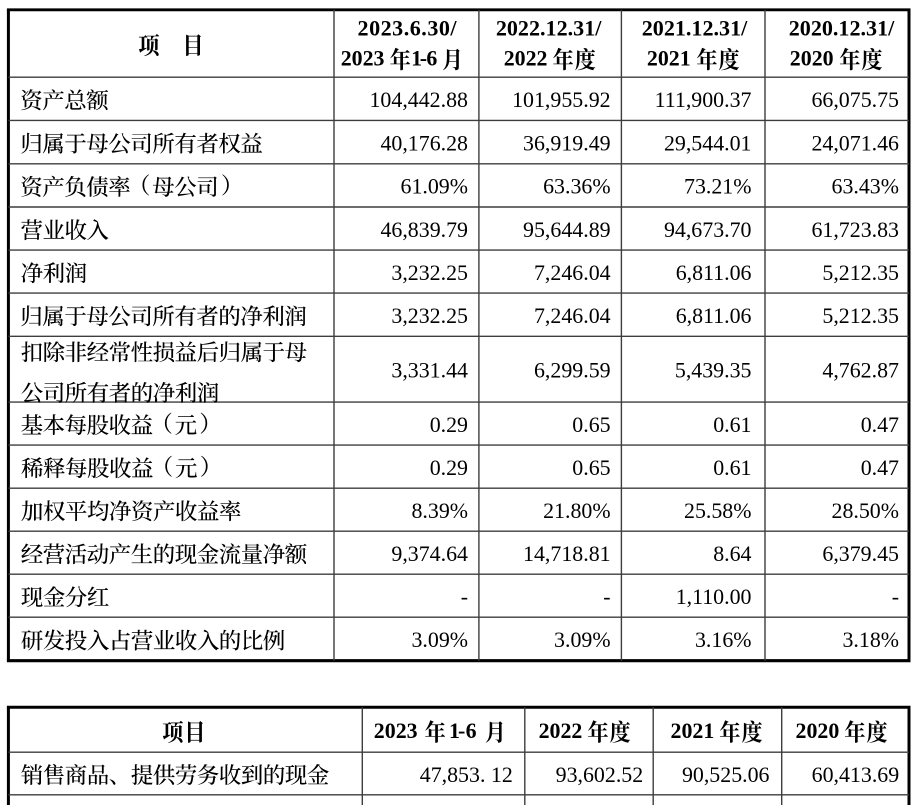 The image size is (916, 805). What do you see at coordinates (718, 510) in the screenshot?
I see `svg-text: 25.58%` at bounding box center [718, 510].